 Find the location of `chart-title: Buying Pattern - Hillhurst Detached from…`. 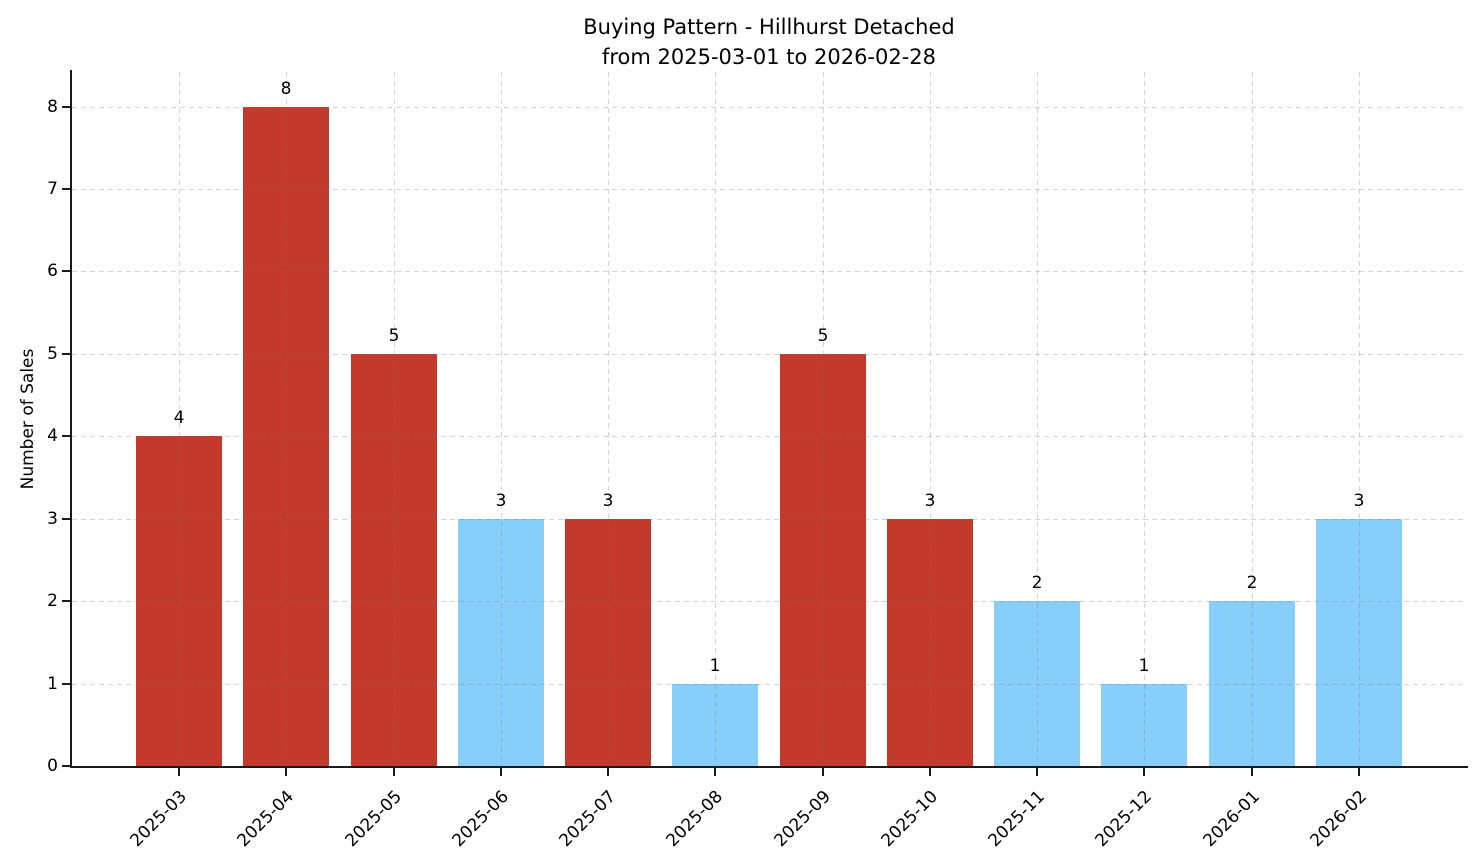

chart-title: Buying Pattern - Hillhurst Detached from… is located at coordinates (769, 42).